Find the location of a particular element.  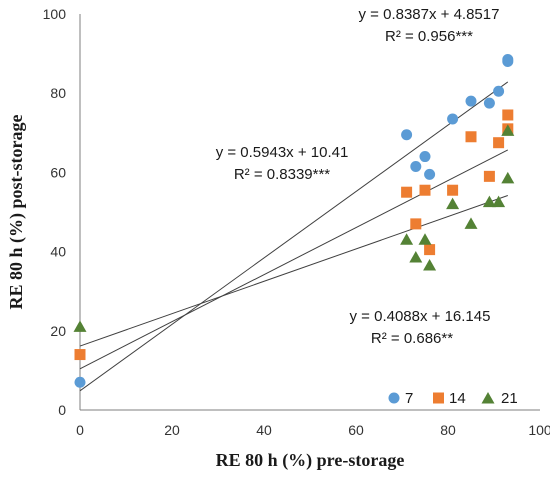

series-7-r2: R² = 0.956*** is located at coordinates (429, 36).